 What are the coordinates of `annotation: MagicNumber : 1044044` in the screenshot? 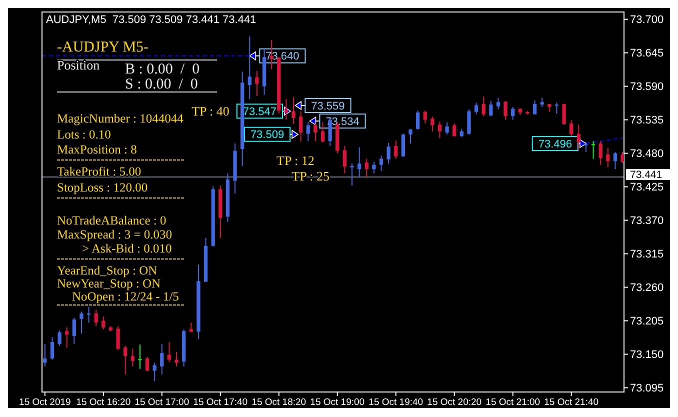 It's located at (120, 118).